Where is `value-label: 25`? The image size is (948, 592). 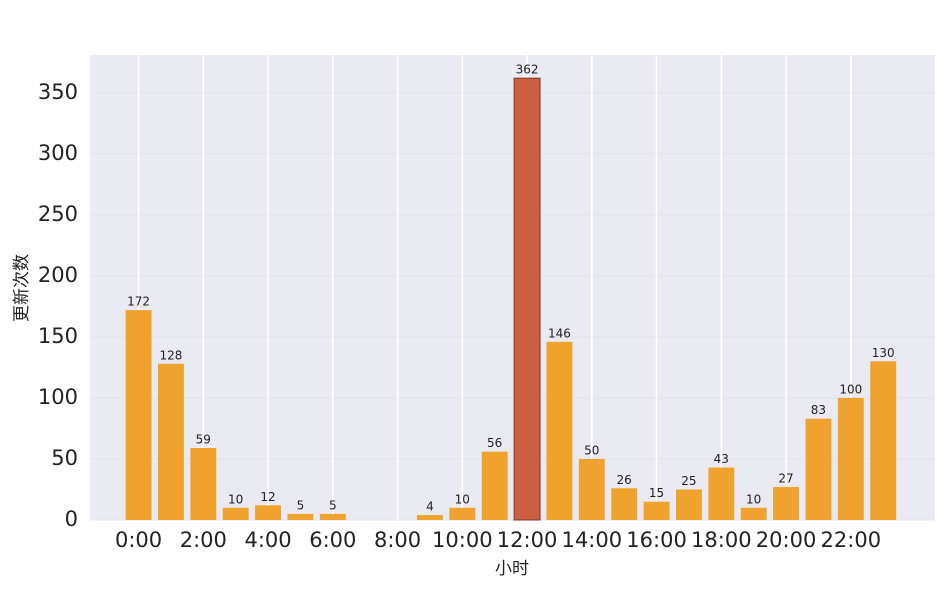
value-label: 25 is located at coordinates (688, 481).